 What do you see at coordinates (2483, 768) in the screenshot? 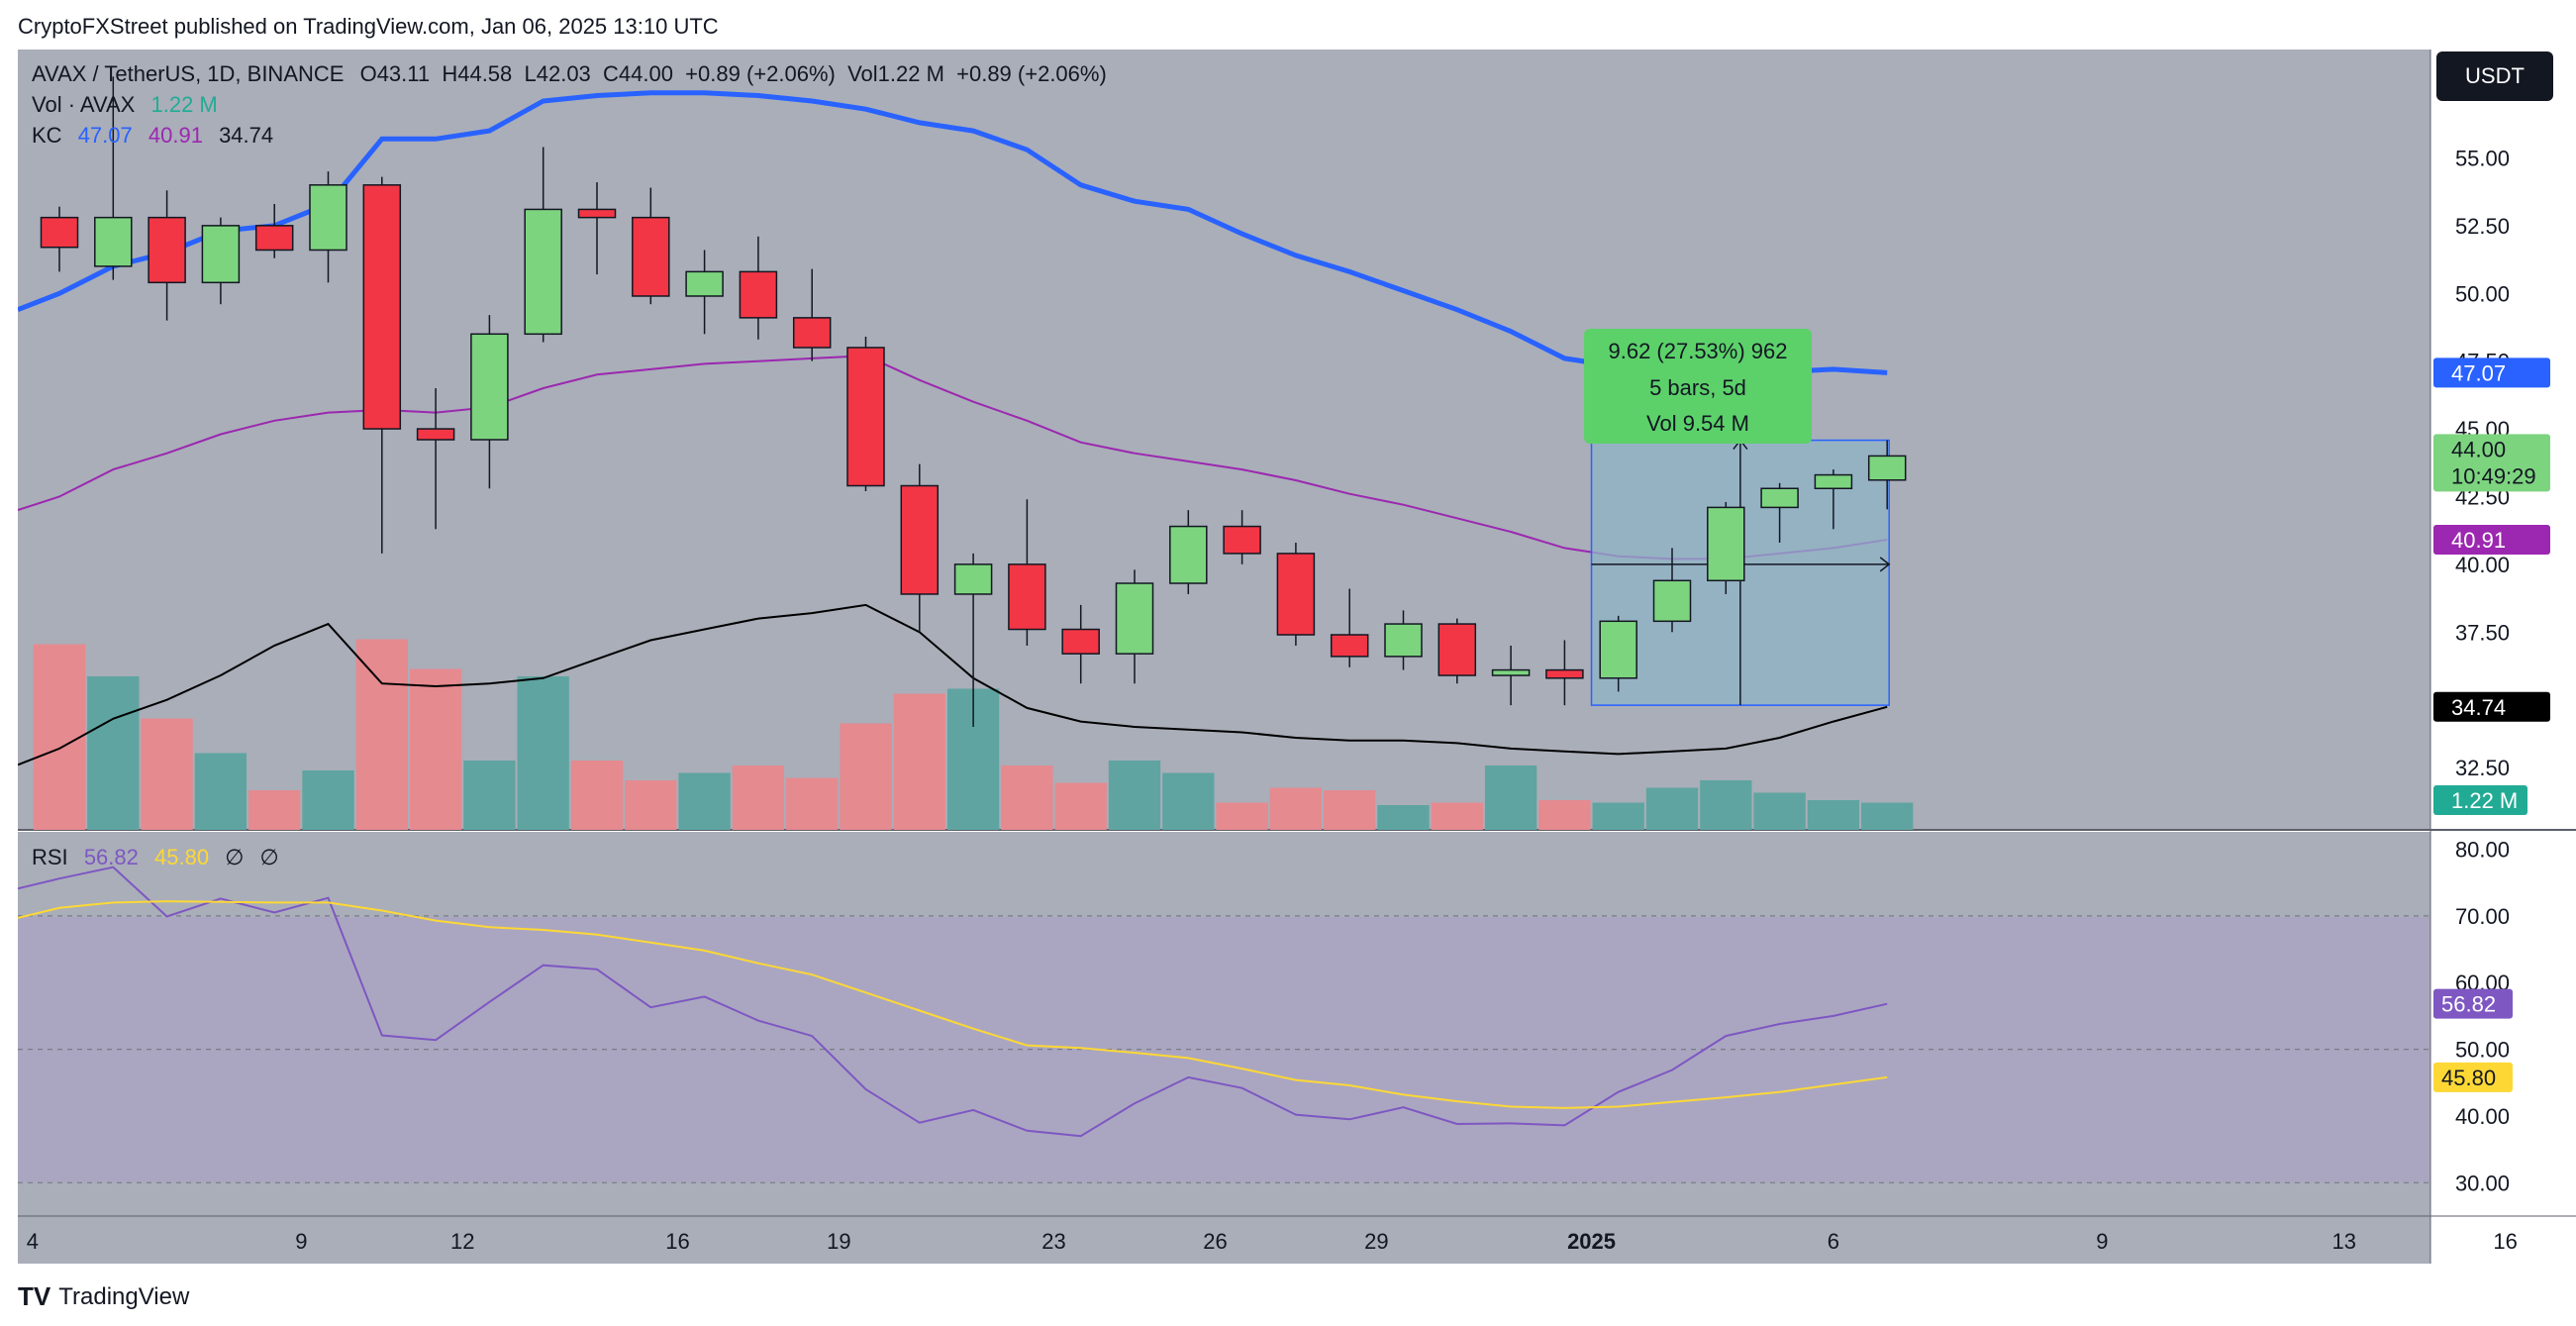
I see `price-tick-label: 32.50` at bounding box center [2483, 768].